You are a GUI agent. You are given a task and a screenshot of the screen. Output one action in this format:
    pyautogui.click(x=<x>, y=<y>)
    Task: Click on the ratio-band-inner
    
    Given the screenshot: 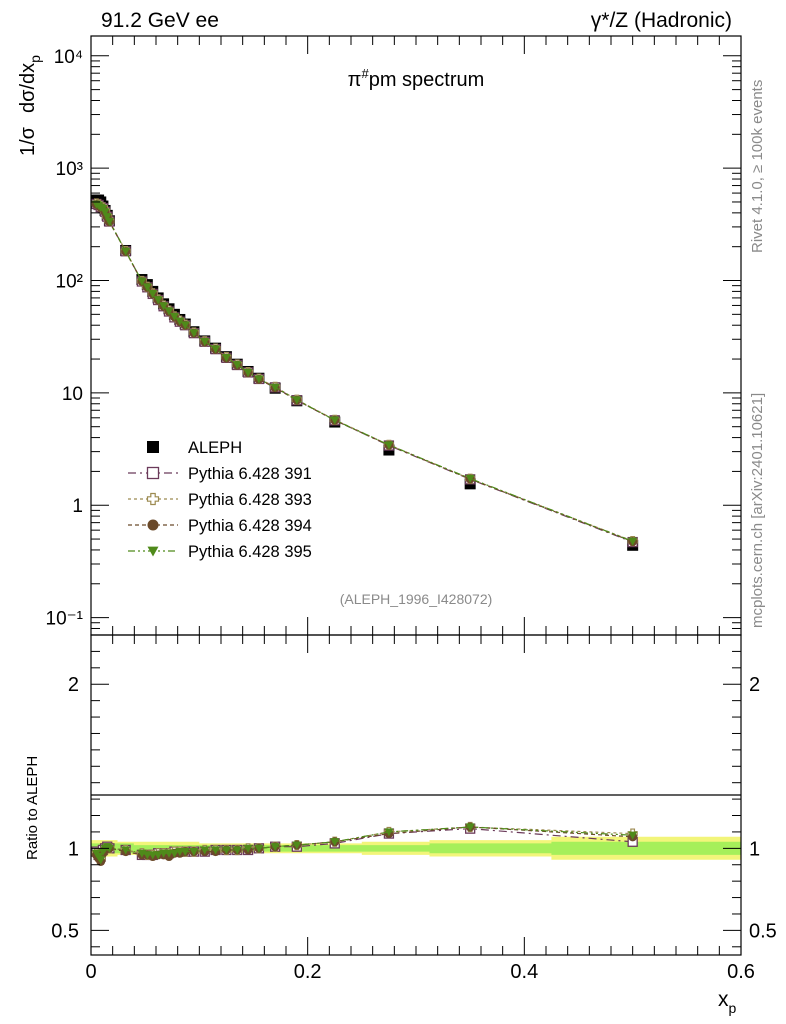 What is the action you would take?
    pyautogui.click(x=416, y=848)
    